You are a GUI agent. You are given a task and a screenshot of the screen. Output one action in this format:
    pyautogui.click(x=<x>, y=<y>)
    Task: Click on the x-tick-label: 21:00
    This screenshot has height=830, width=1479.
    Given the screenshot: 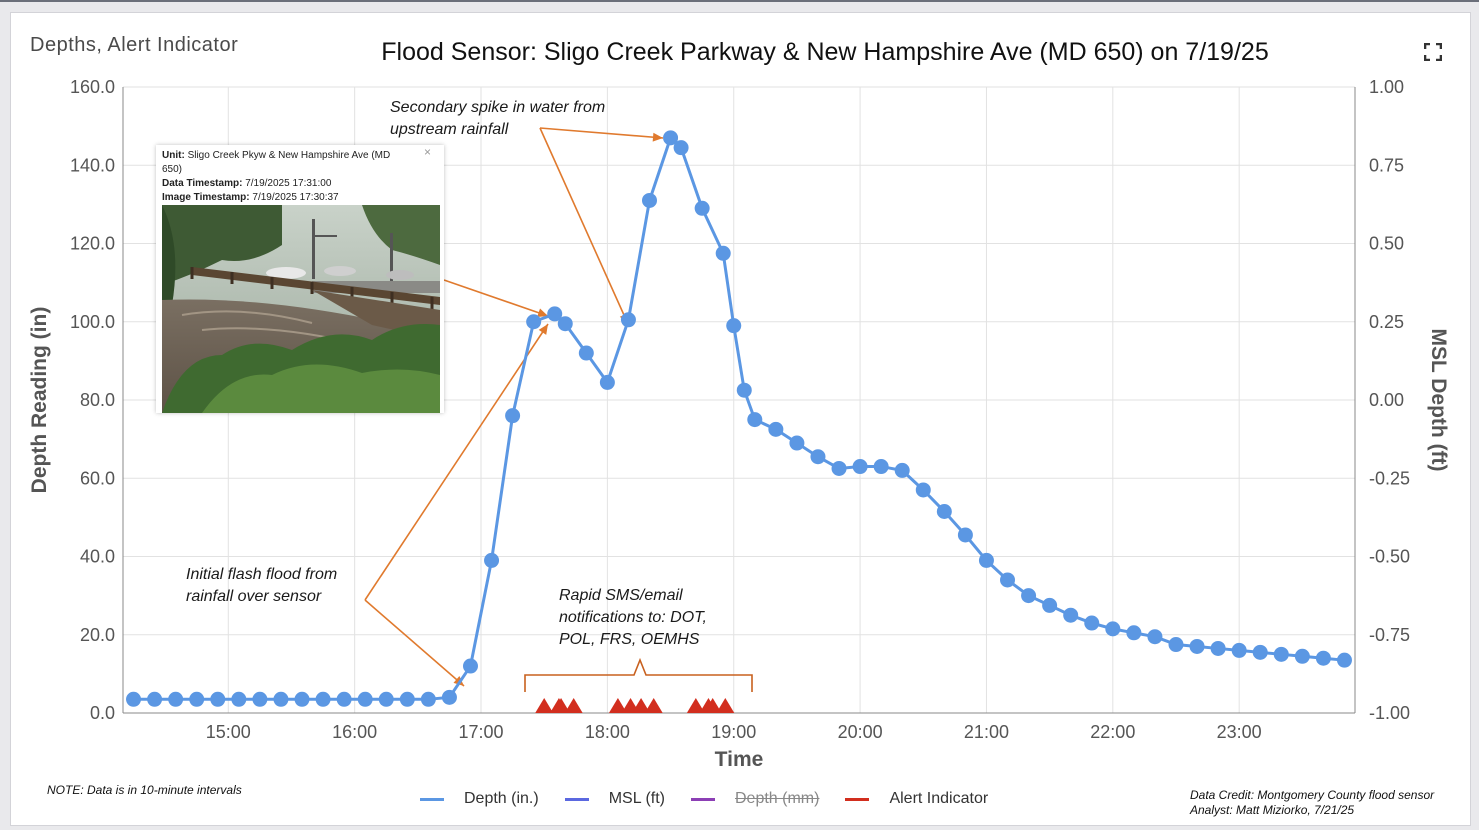 What is the action you would take?
    pyautogui.click(x=986, y=732)
    